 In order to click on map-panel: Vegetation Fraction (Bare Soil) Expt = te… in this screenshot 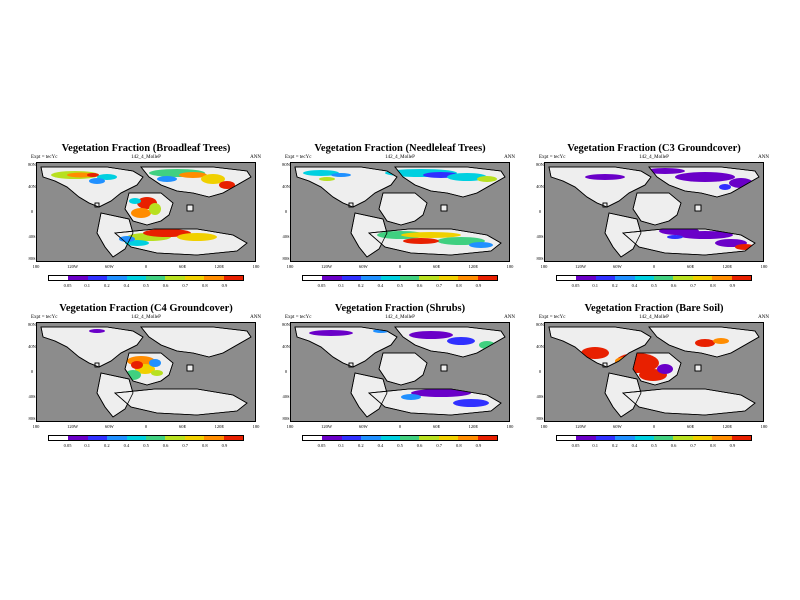, I will do `click(654, 383)`.